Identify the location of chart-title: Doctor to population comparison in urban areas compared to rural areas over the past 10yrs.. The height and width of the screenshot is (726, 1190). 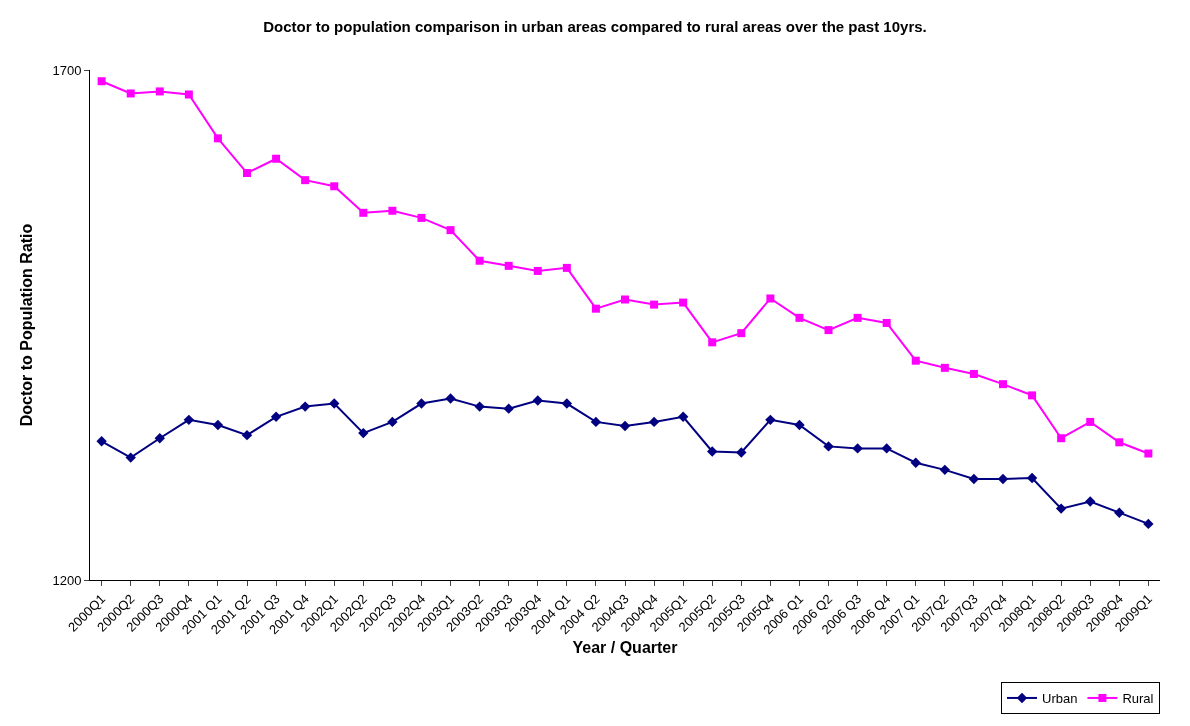
(595, 27).